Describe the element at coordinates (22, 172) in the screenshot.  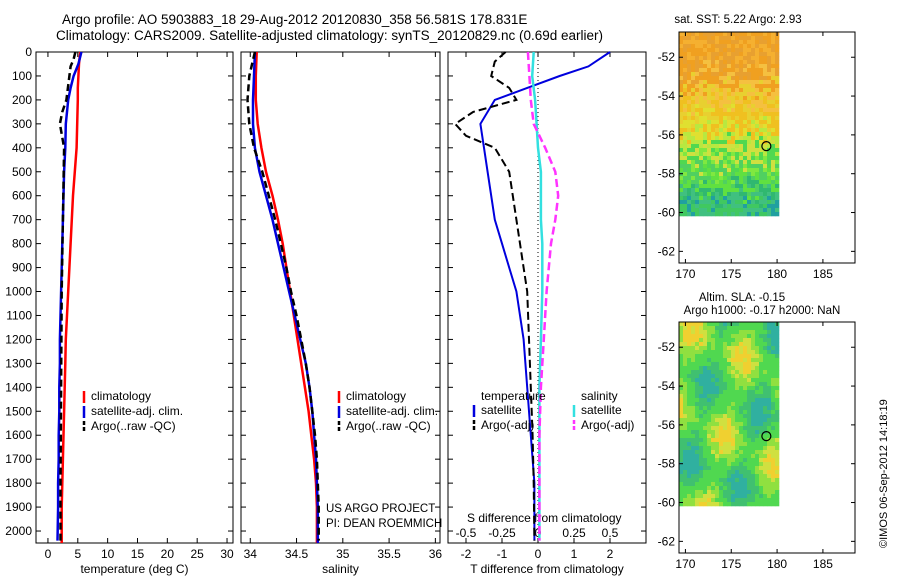
I see `y-tick-label: 500` at that location.